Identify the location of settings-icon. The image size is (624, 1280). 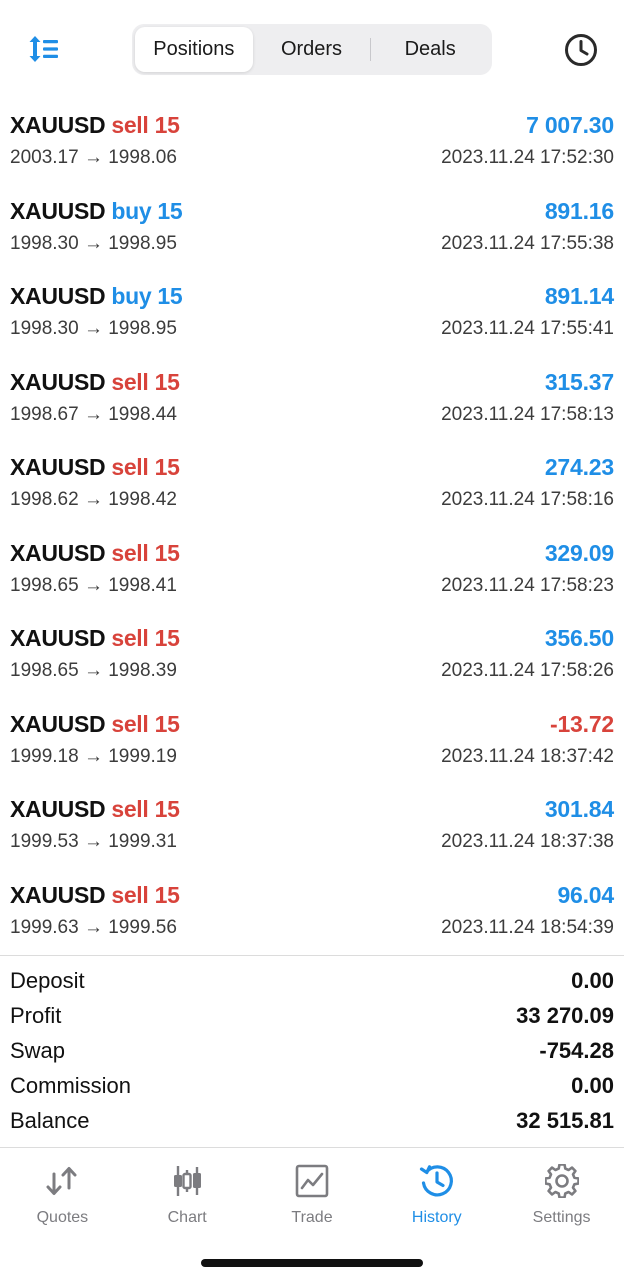
(562, 1181).